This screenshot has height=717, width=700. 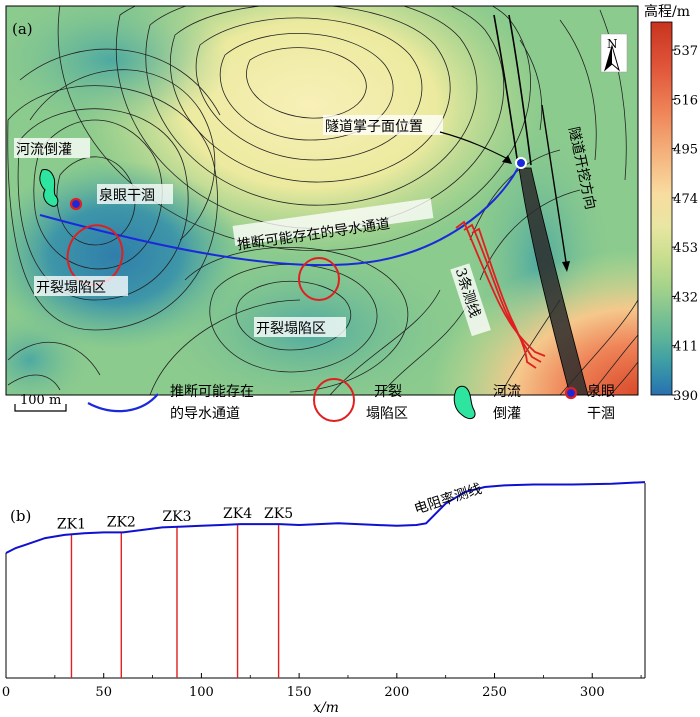 What do you see at coordinates (521, 163) in the screenshot?
I see `tunnel-face-marker` at bounding box center [521, 163].